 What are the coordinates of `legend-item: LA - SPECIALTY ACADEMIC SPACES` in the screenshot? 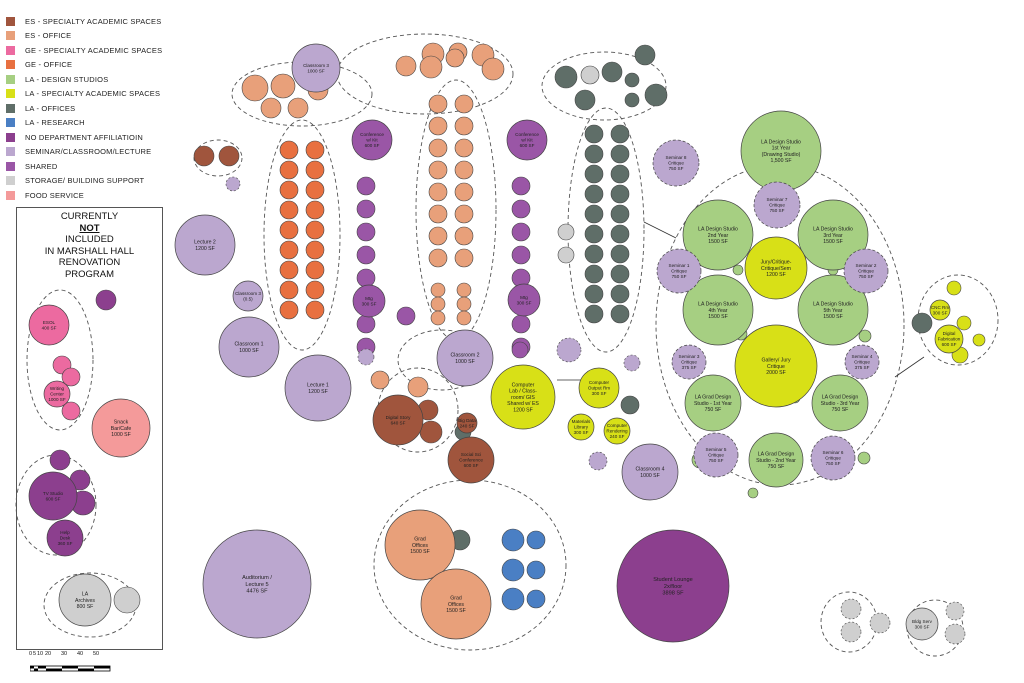 It's located at (116, 94).